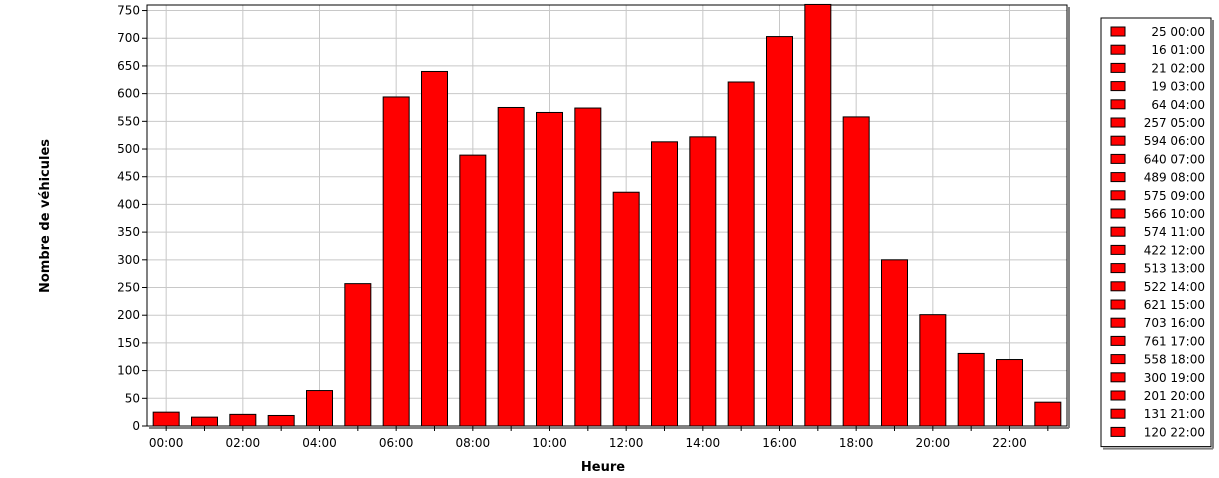  I want to click on bar-17:00, so click(818, 215).